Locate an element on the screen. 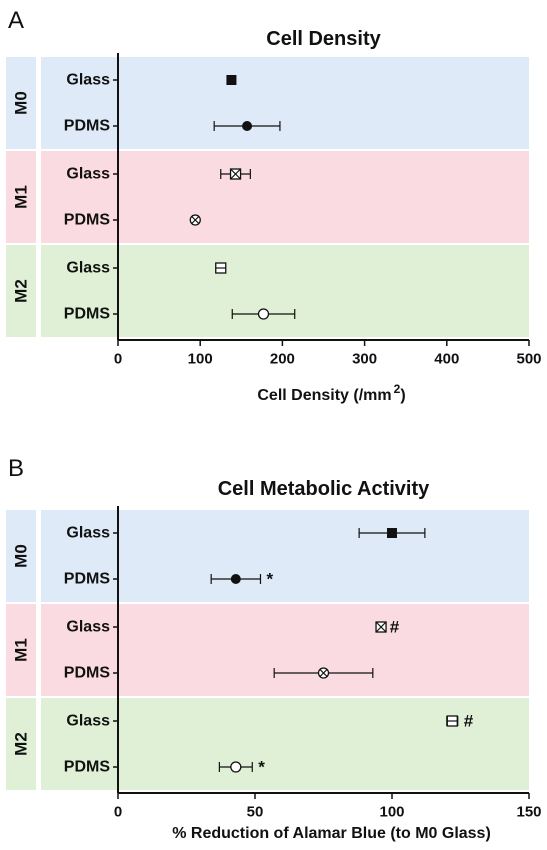 The image size is (547, 850). panel-letter: A is located at coordinates (16, 20).